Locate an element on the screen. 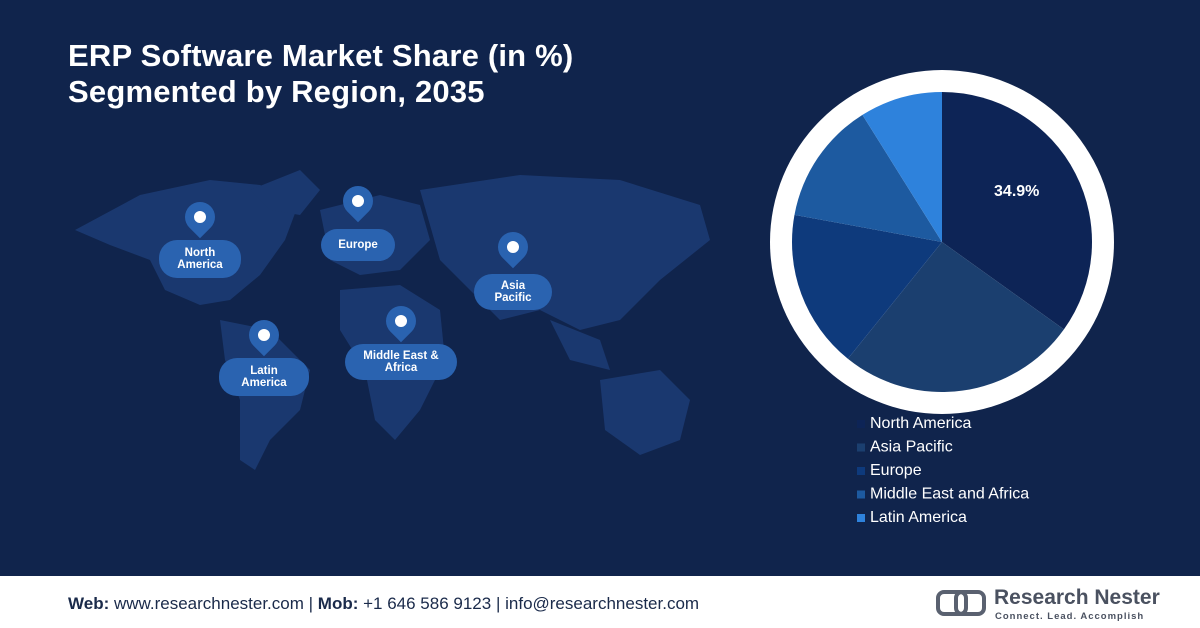 This screenshot has width=1200, height=628. brand-logo is located at coordinates (961, 603).